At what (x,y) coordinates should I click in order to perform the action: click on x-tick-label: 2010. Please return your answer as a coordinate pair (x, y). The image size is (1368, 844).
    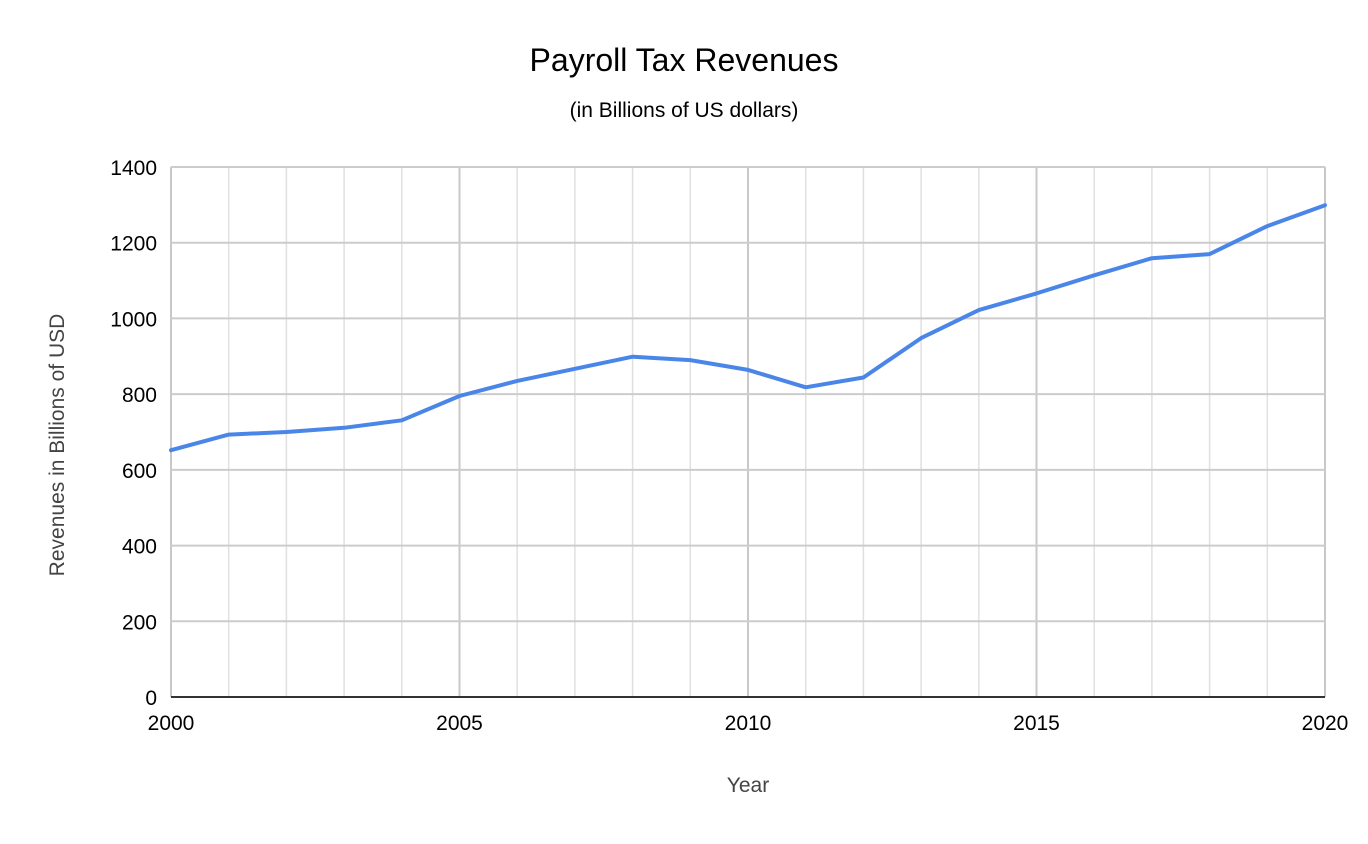
    Looking at the image, I should click on (748, 723).